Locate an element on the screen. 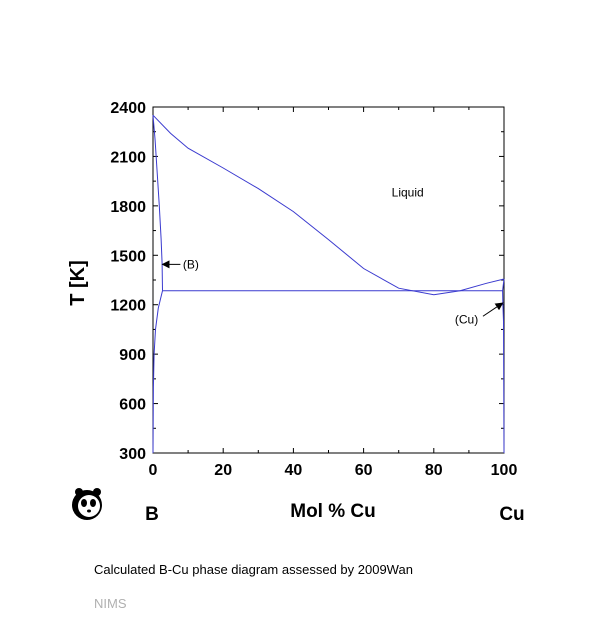 The width and height of the screenshot is (612, 626). x-tick-label: 60 is located at coordinates (364, 470).